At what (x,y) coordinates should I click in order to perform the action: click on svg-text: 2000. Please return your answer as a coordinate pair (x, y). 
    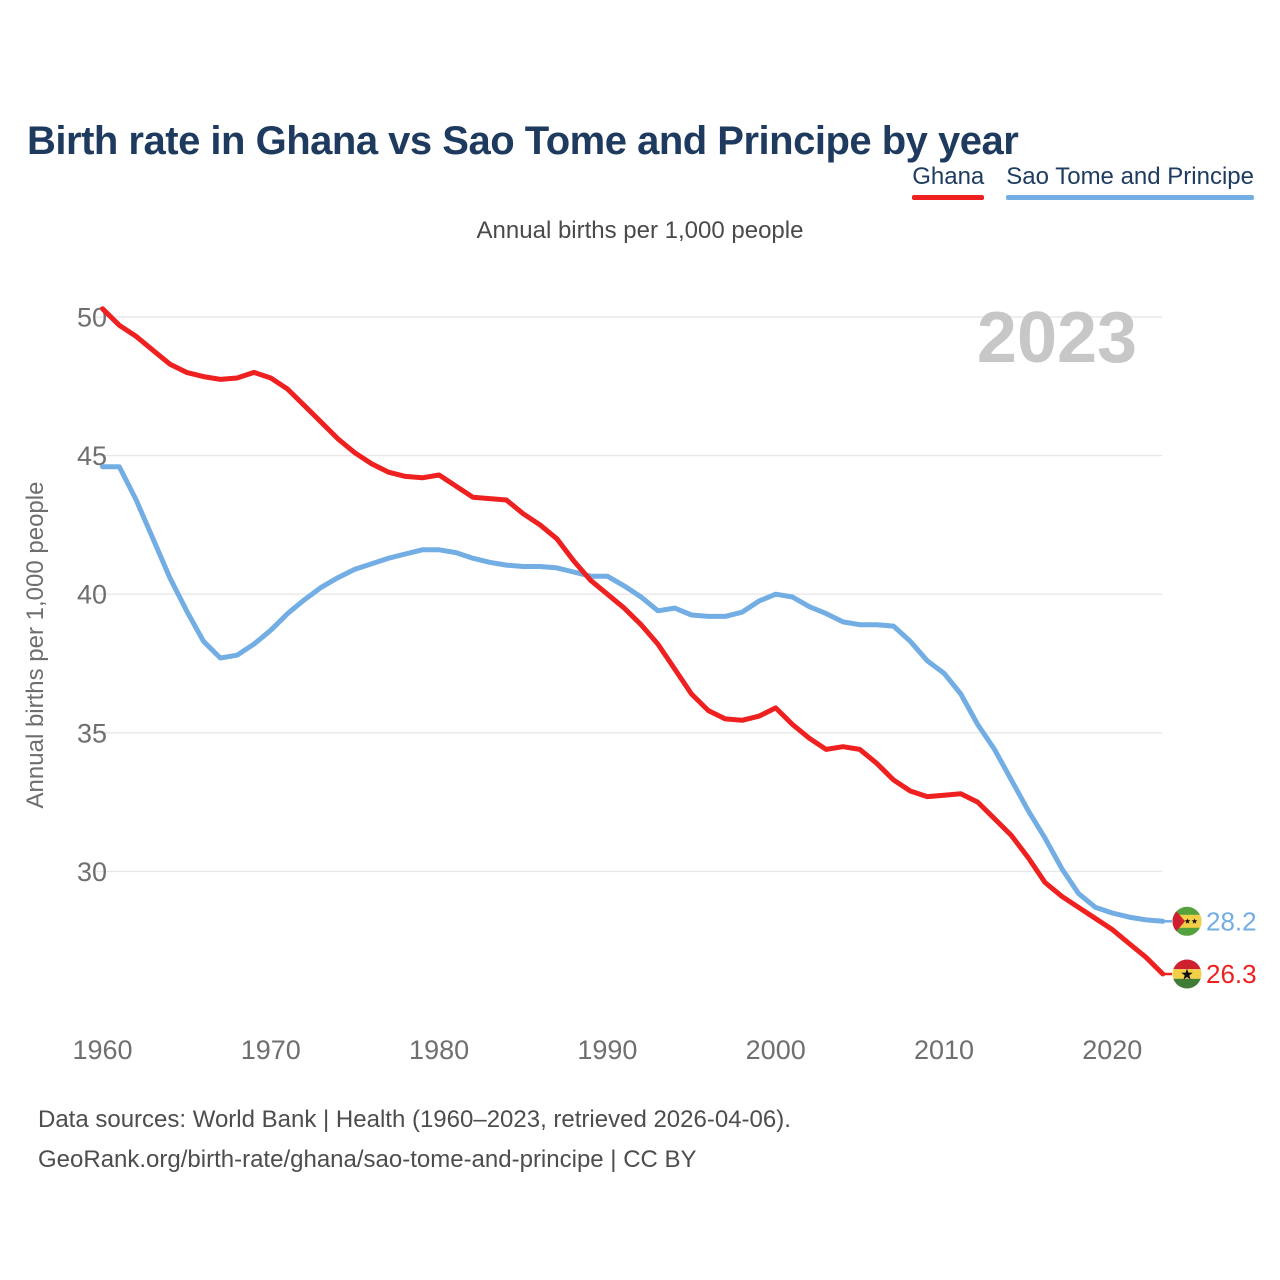
    Looking at the image, I should click on (776, 1050).